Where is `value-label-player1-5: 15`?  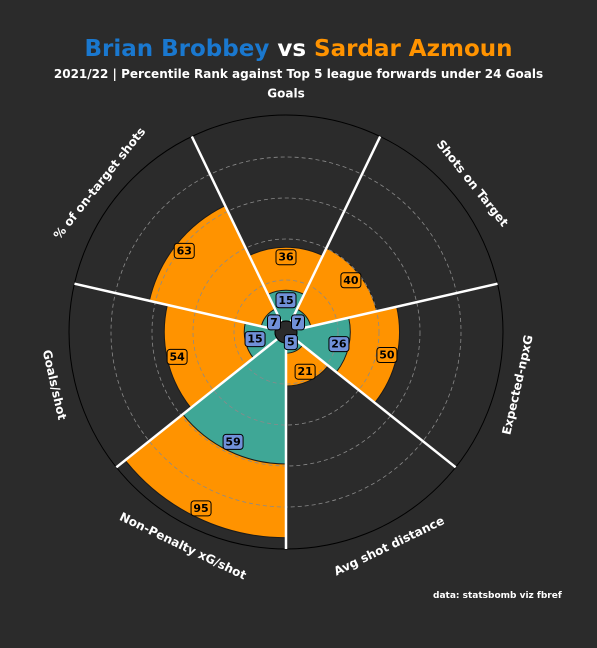
value-label-player1-5: 15 is located at coordinates (254, 339).